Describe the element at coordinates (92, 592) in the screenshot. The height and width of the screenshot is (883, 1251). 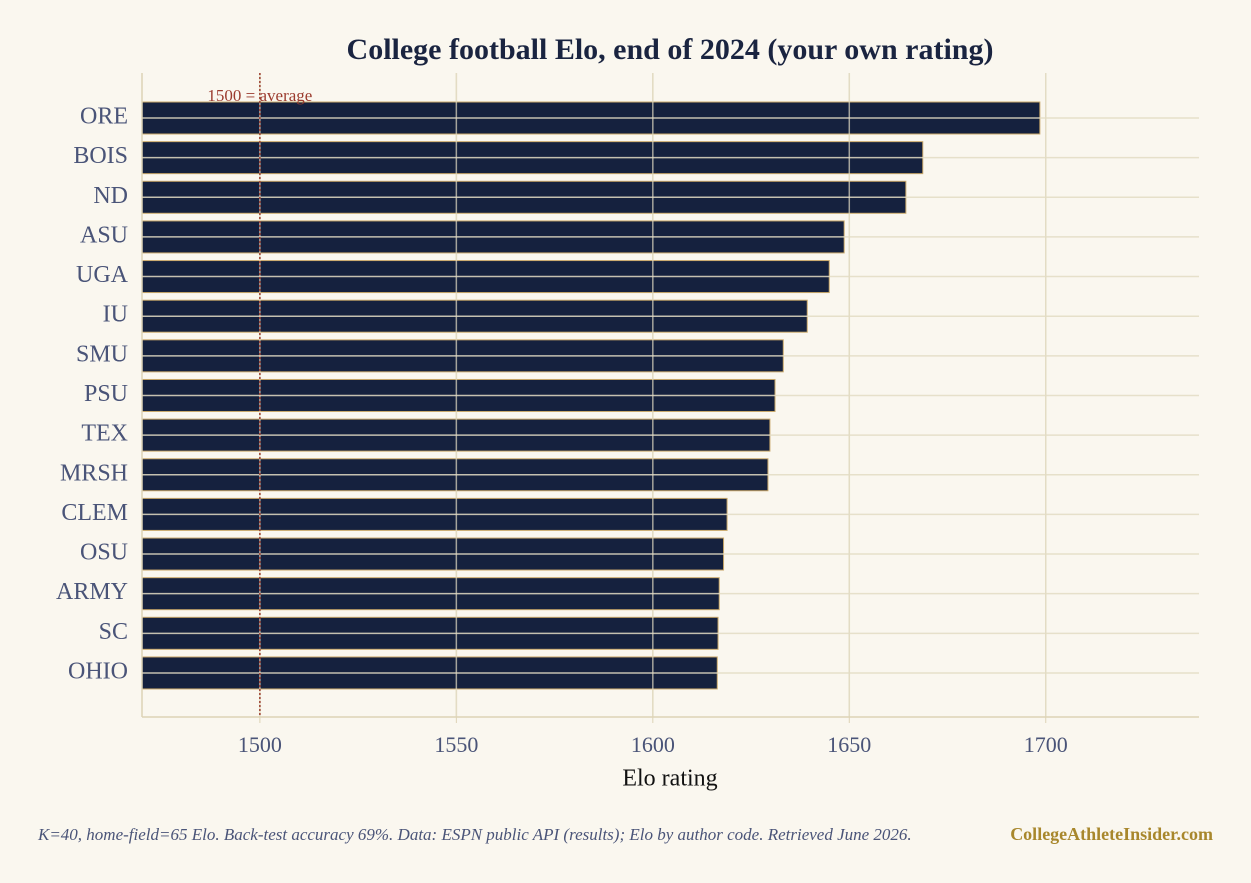
I see `y-tick-label: ARMY` at that location.